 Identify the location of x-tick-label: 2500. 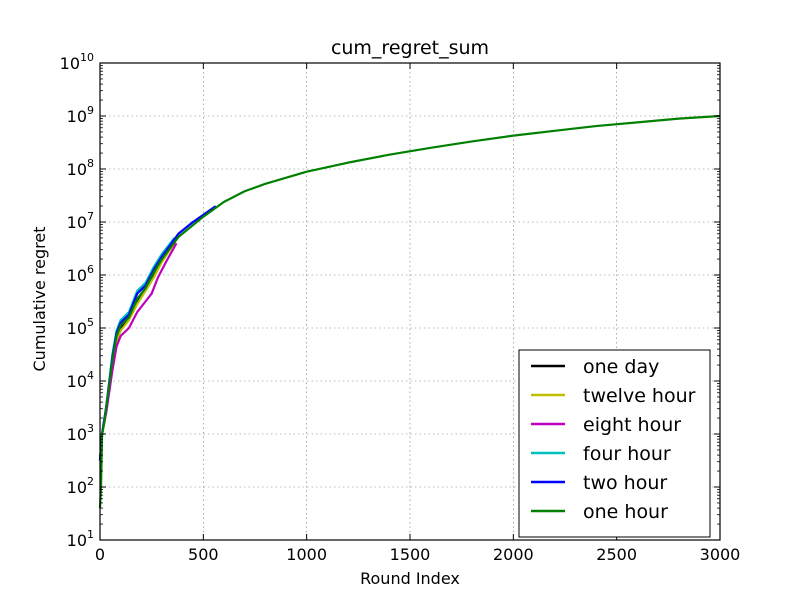
(616, 554).